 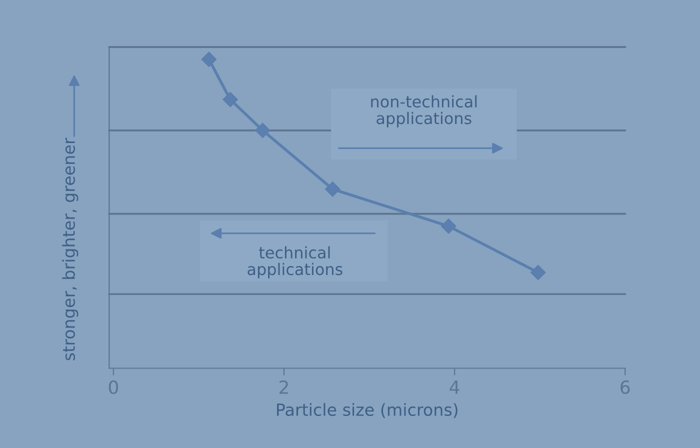 What do you see at coordinates (367, 410) in the screenshot?
I see `x-axis-title: Particle size (microns)` at bounding box center [367, 410].